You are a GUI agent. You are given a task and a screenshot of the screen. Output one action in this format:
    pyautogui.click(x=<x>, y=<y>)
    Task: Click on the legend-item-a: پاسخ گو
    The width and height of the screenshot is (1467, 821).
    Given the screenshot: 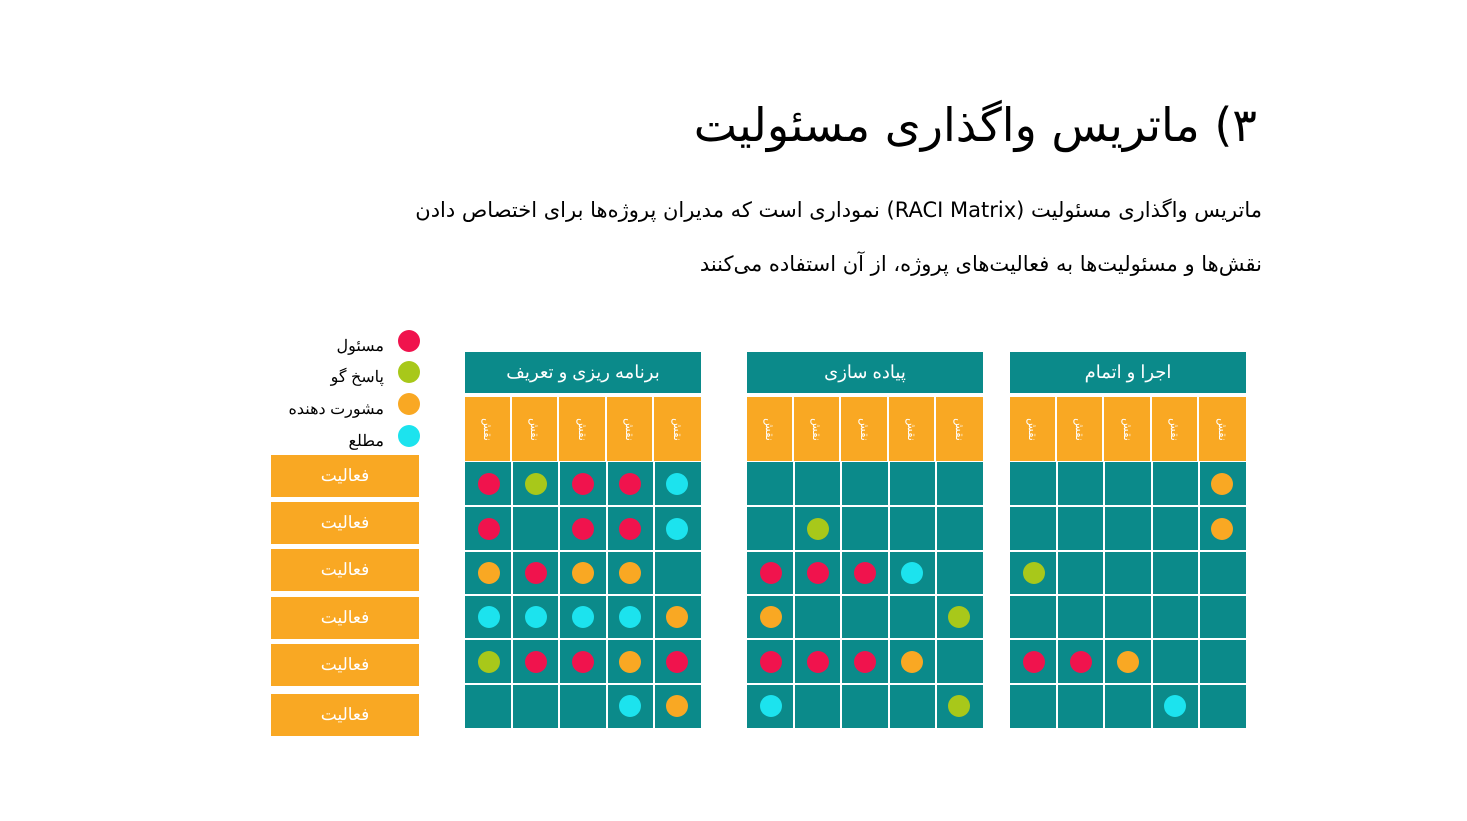 What is the action you would take?
    pyautogui.click(x=330, y=373)
    